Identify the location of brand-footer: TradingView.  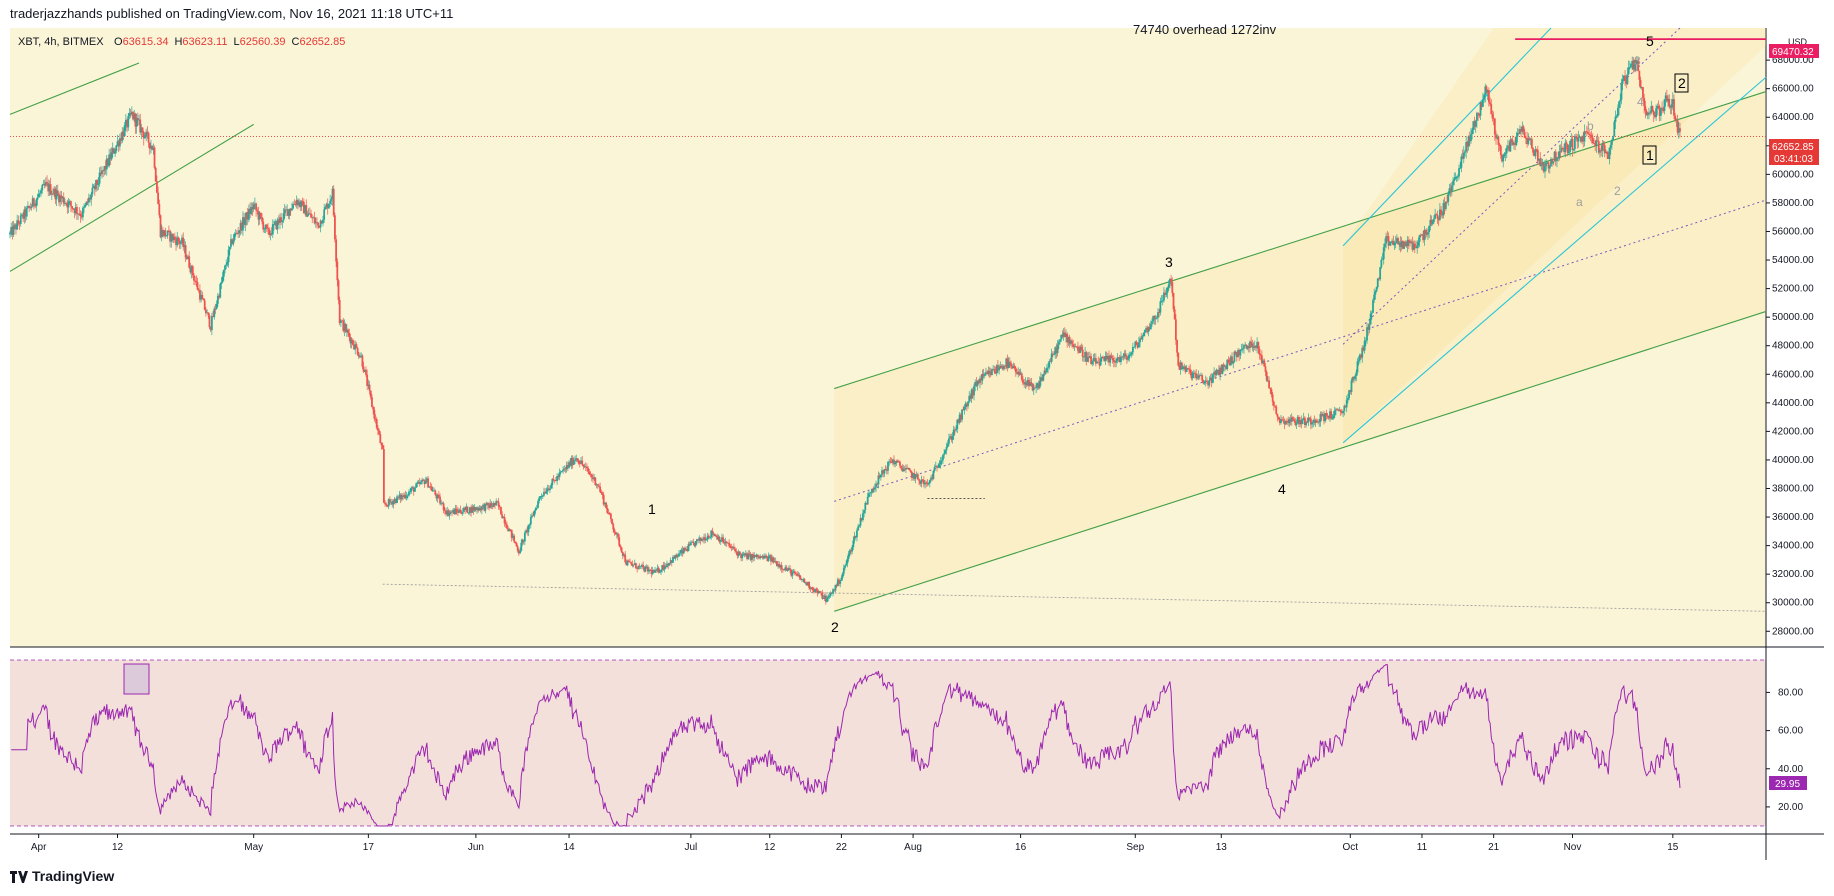
(62, 876).